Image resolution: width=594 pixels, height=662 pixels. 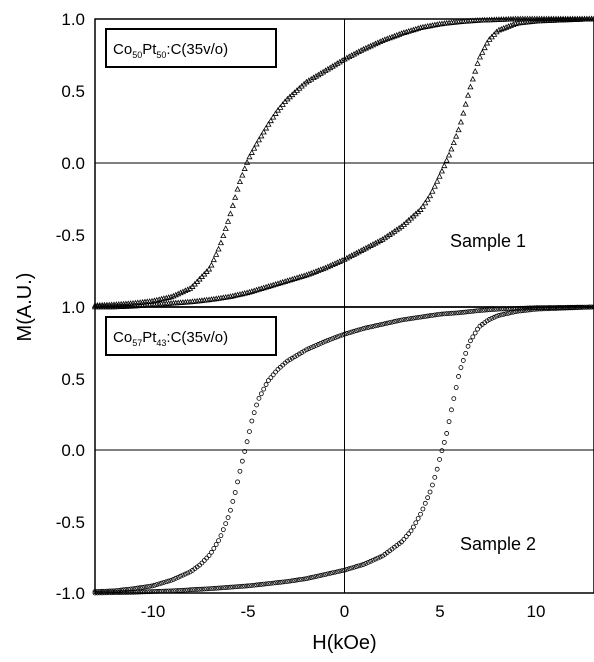 I want to click on xtick-label: 0, so click(x=344, y=611).